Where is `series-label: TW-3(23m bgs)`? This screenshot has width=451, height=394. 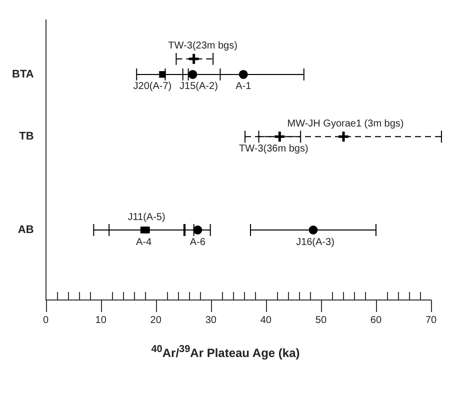 series-label: TW-3(23m bgs) is located at coordinates (203, 46).